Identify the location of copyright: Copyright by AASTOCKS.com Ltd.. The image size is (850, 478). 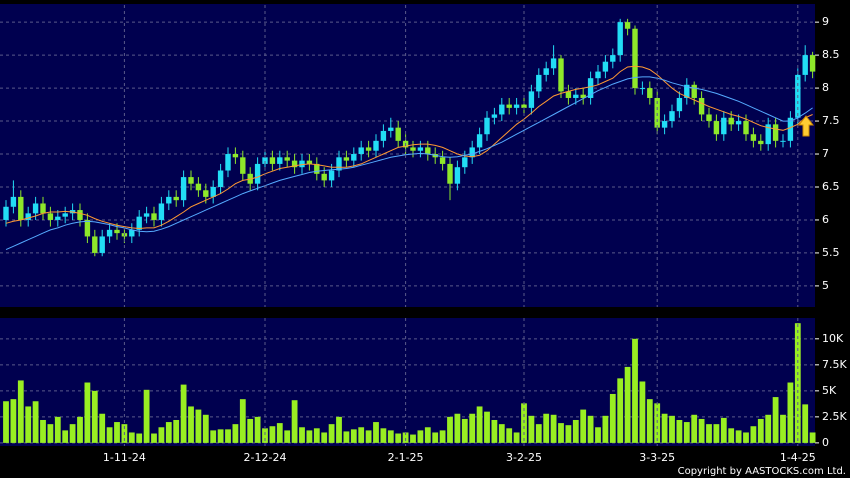
(762, 471).